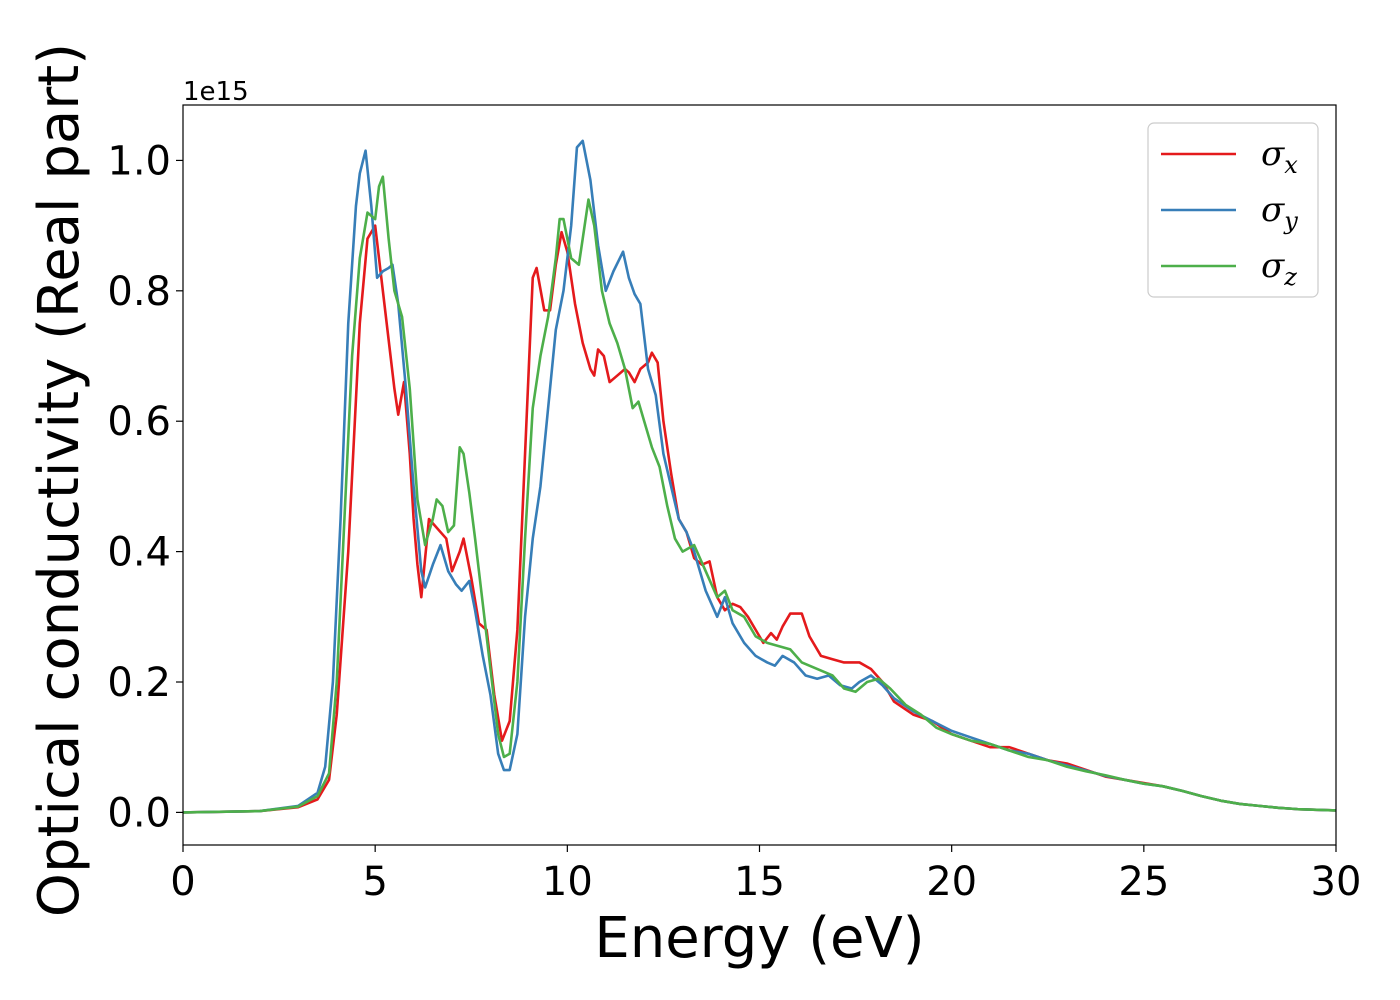 The width and height of the screenshot is (1400, 1000). I want to click on y-tick-label: 0.4, so click(139, 553).